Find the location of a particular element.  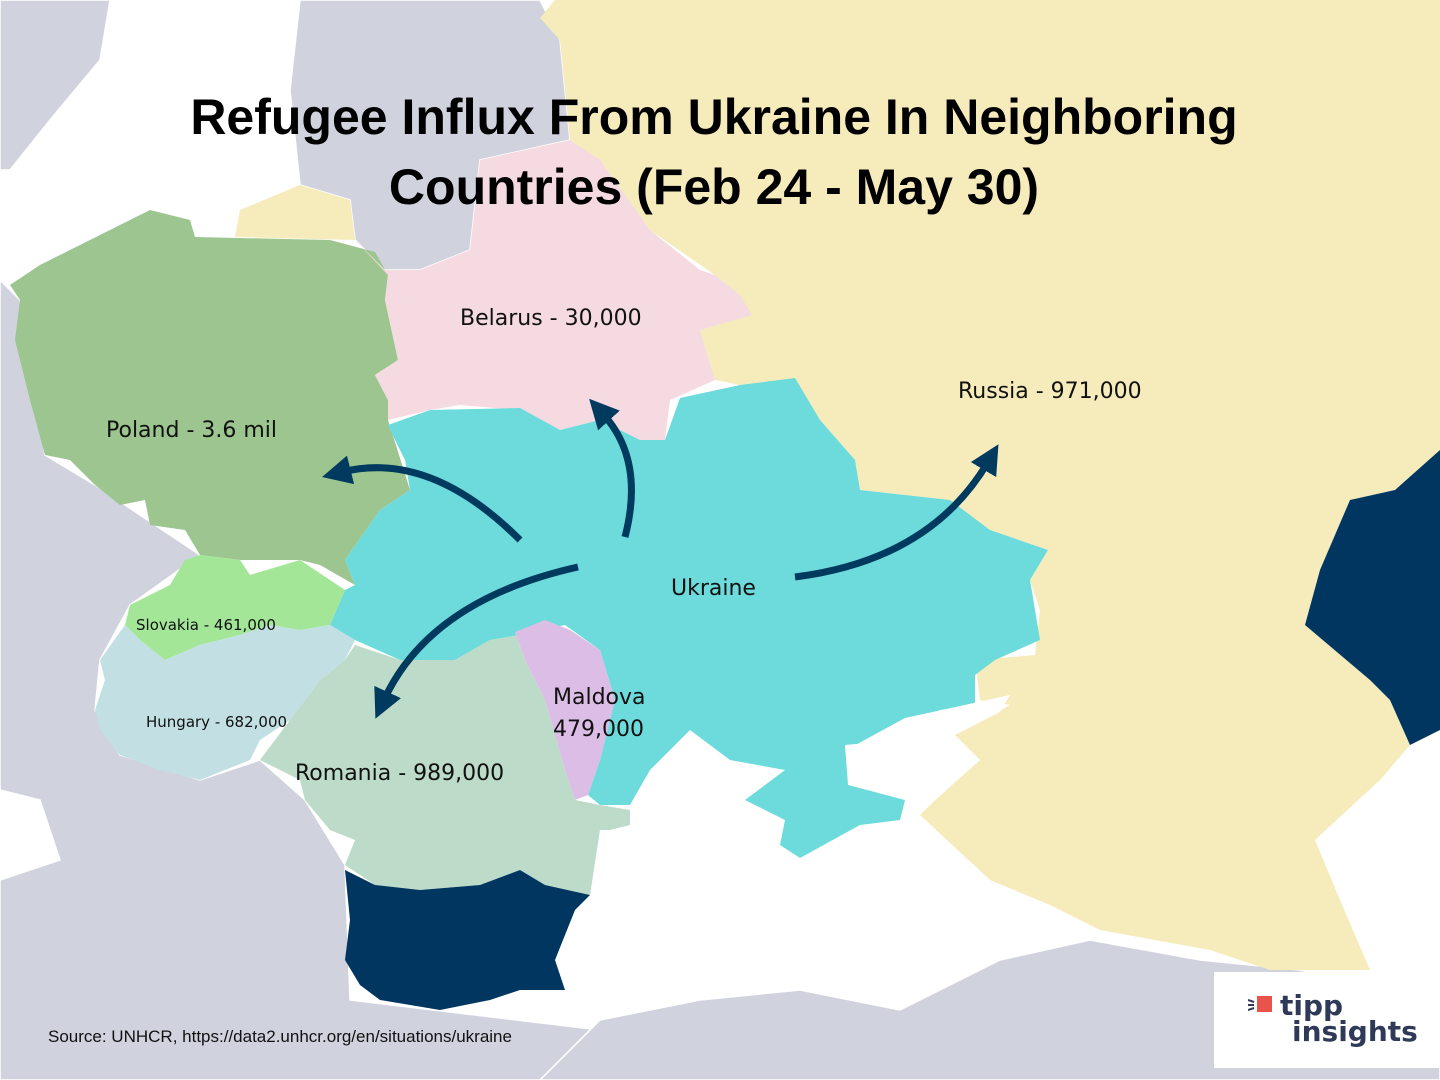

arrow-to-russia is located at coordinates (896, 512).